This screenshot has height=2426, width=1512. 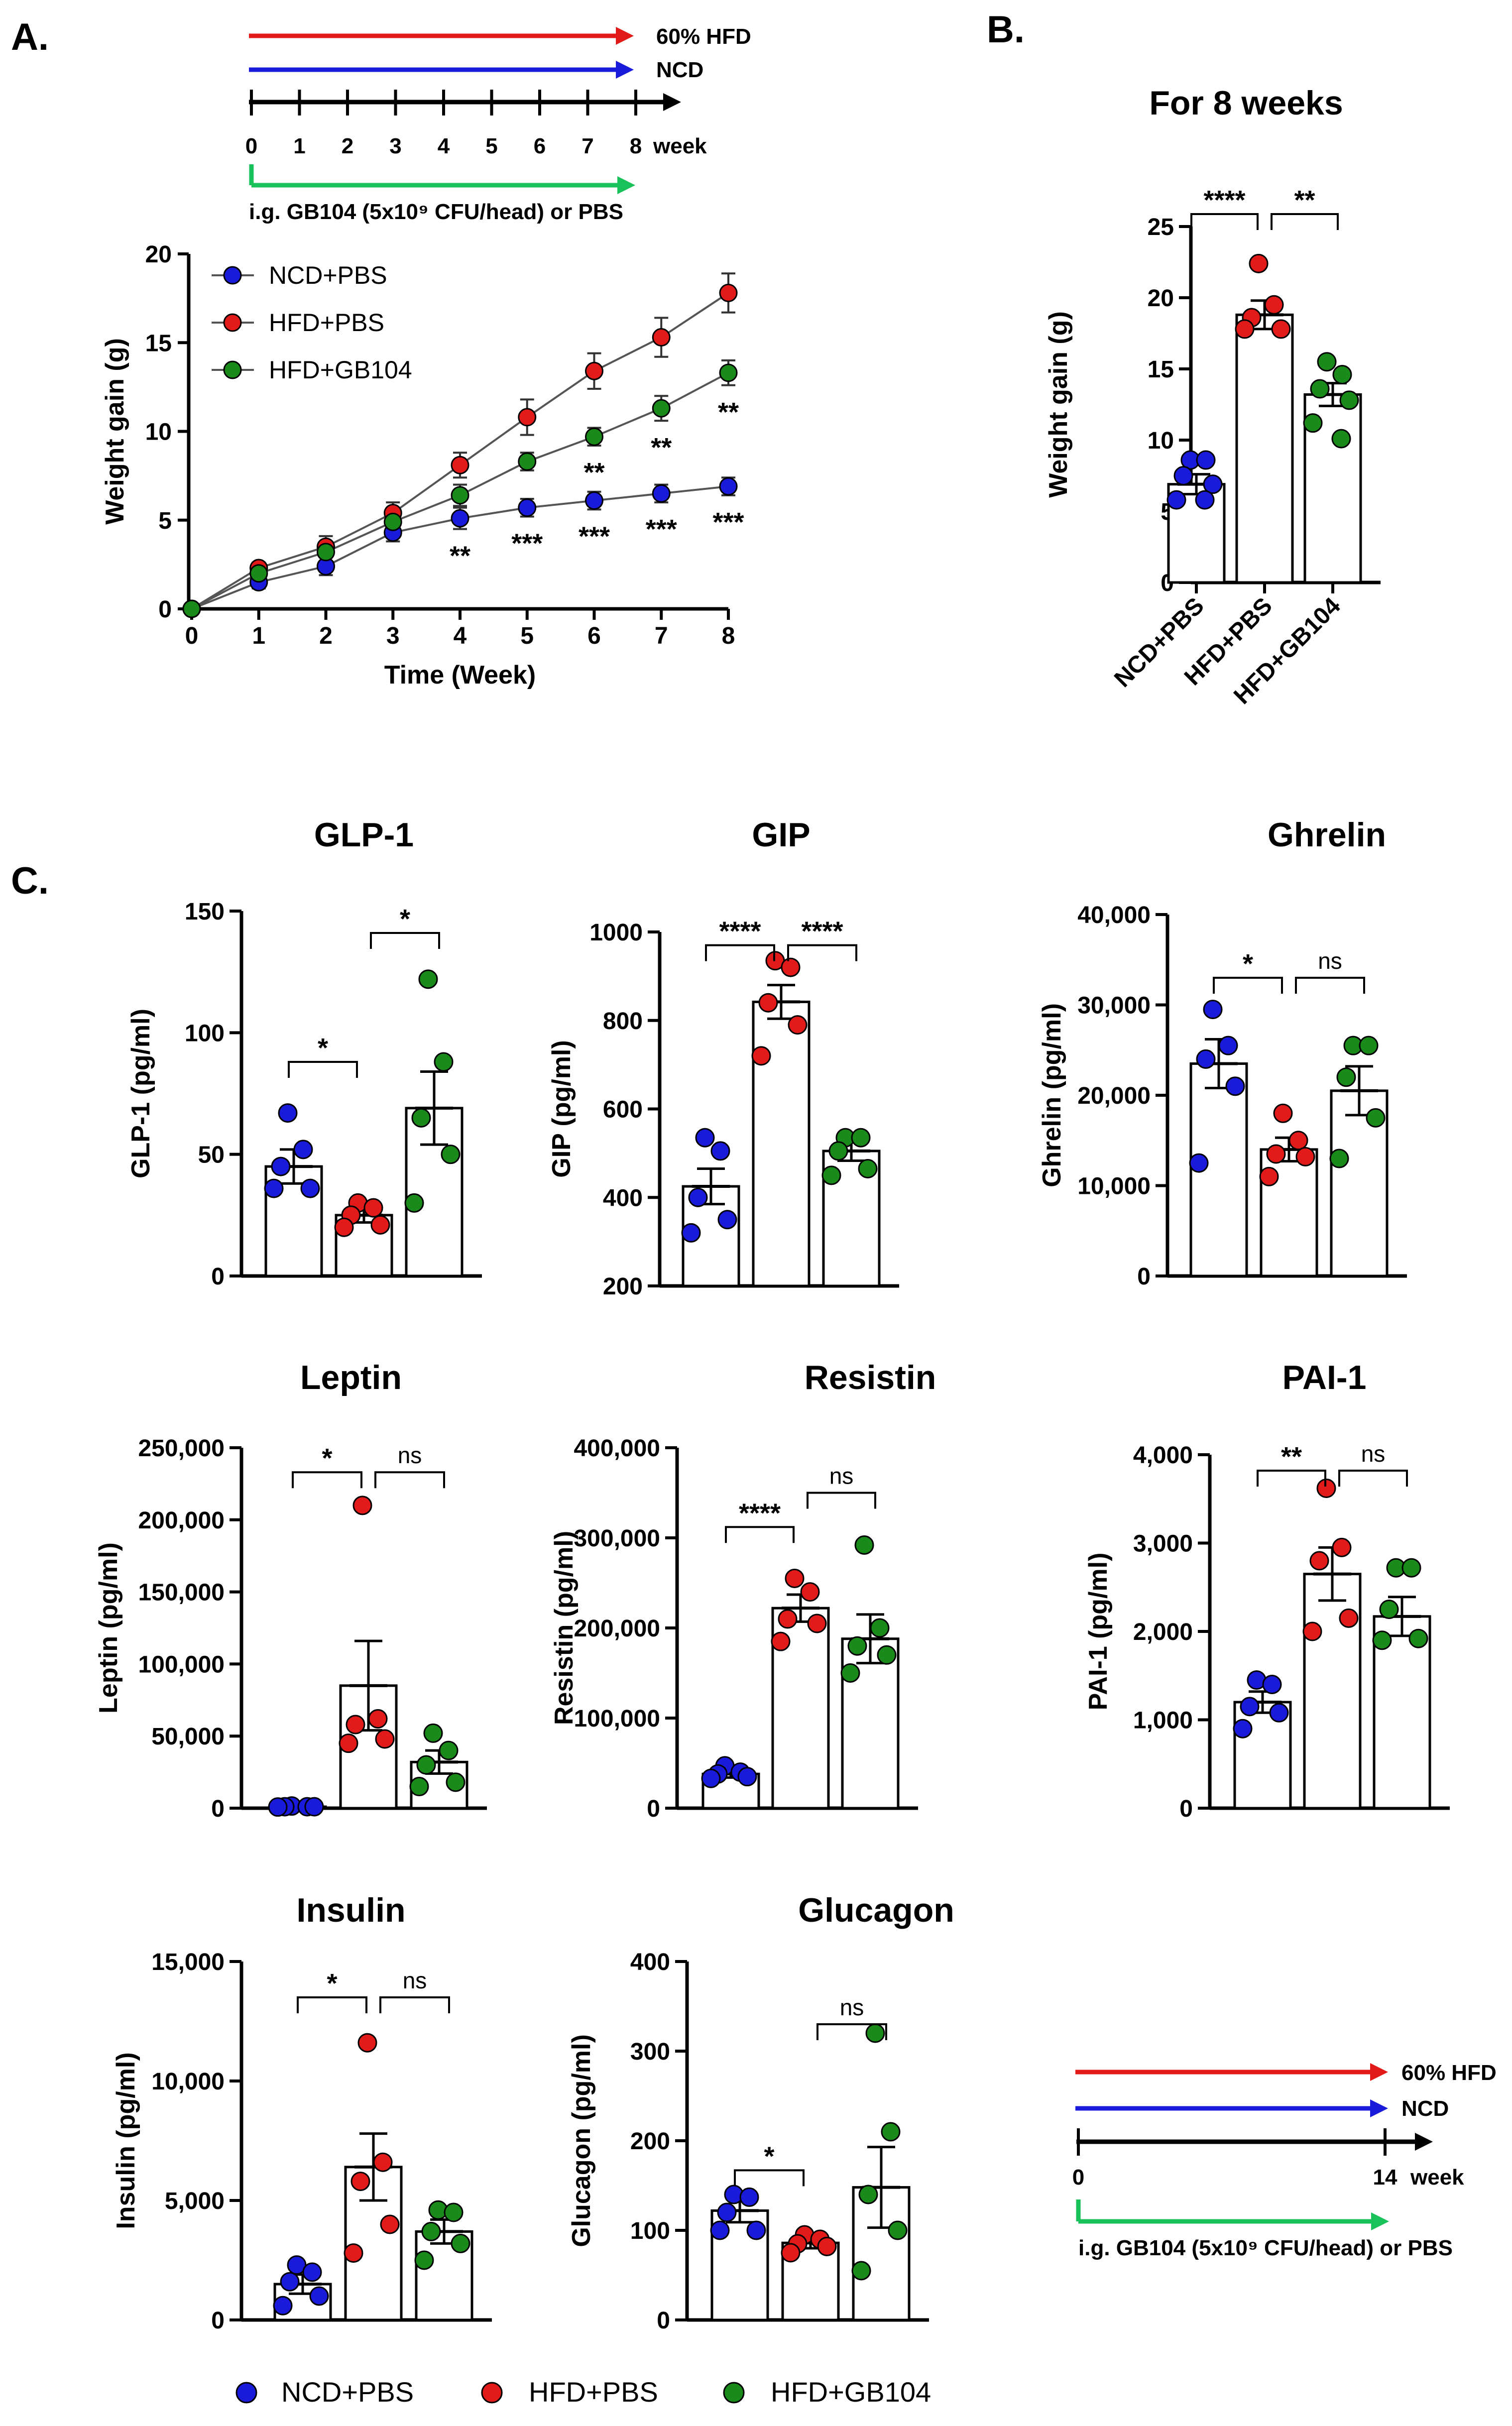 I want to click on ncd-arrow-label-c: NCD, so click(x=1425, y=2108).